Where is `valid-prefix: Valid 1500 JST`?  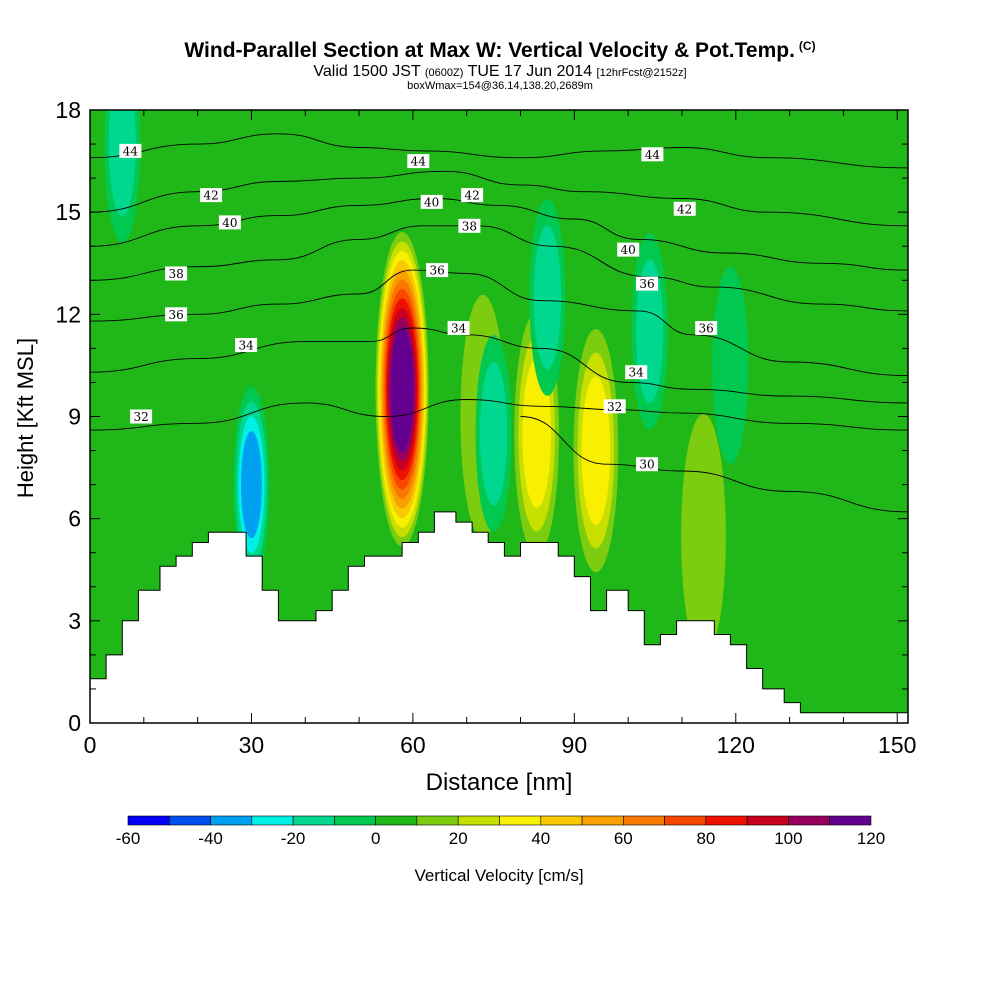 valid-prefix: Valid 1500 JST is located at coordinates (367, 71).